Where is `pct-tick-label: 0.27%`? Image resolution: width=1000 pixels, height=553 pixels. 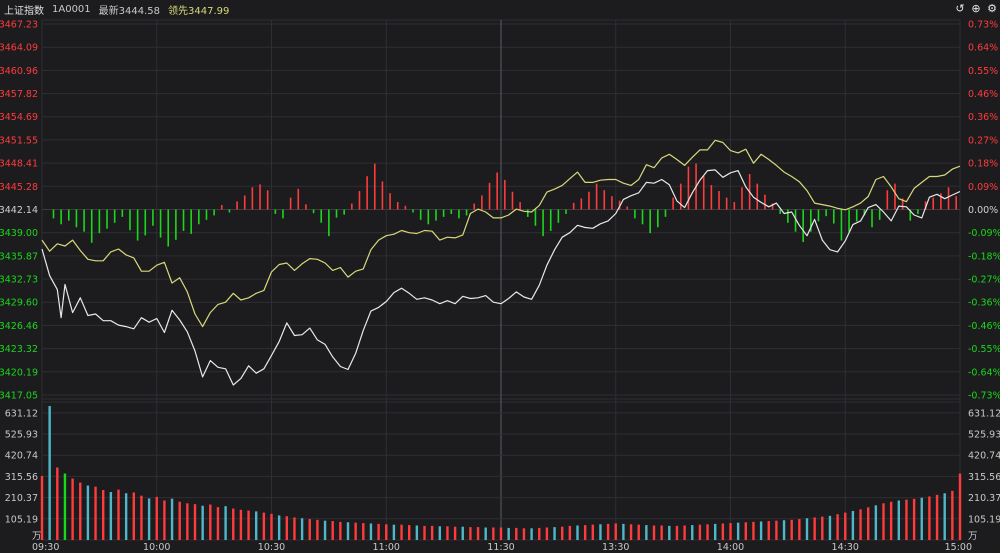
pct-tick-label: 0.27% is located at coordinates (983, 140).